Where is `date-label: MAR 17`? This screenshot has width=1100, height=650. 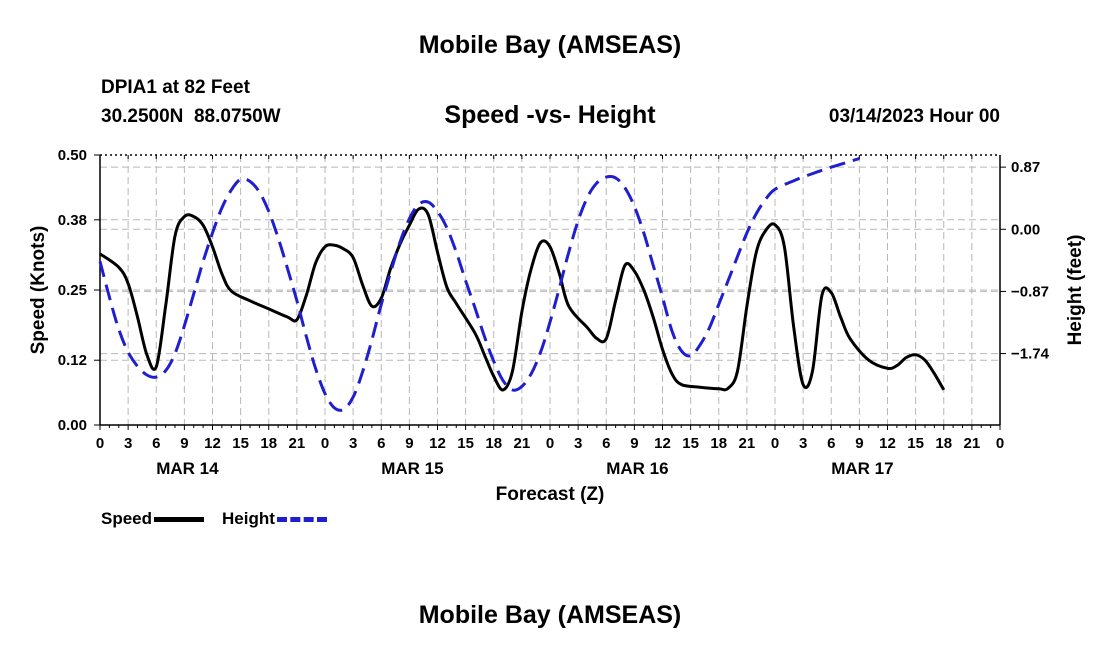 date-label: MAR 17 is located at coordinates (862, 468).